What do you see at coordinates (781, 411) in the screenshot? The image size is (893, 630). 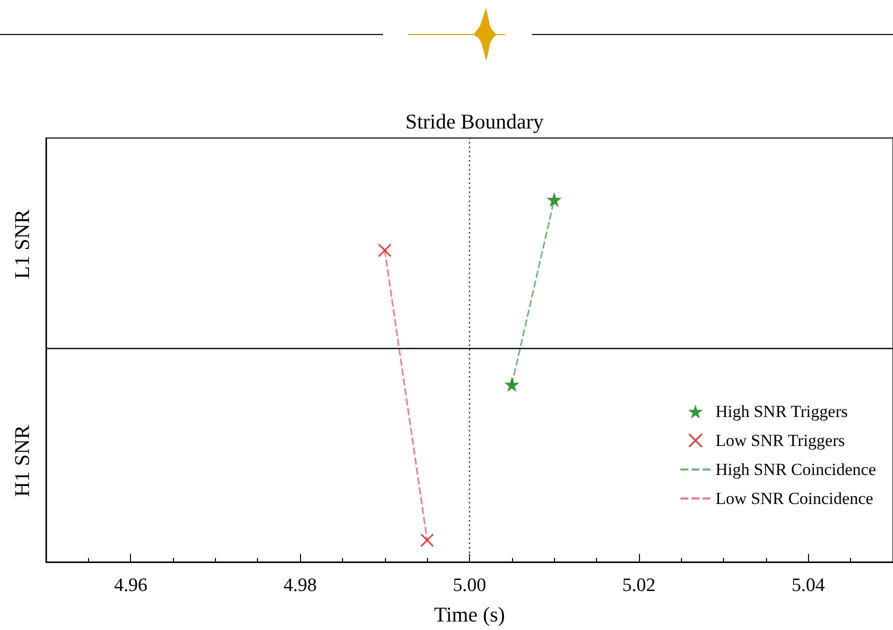 I see `legend-label: High SNR Triggers` at bounding box center [781, 411].